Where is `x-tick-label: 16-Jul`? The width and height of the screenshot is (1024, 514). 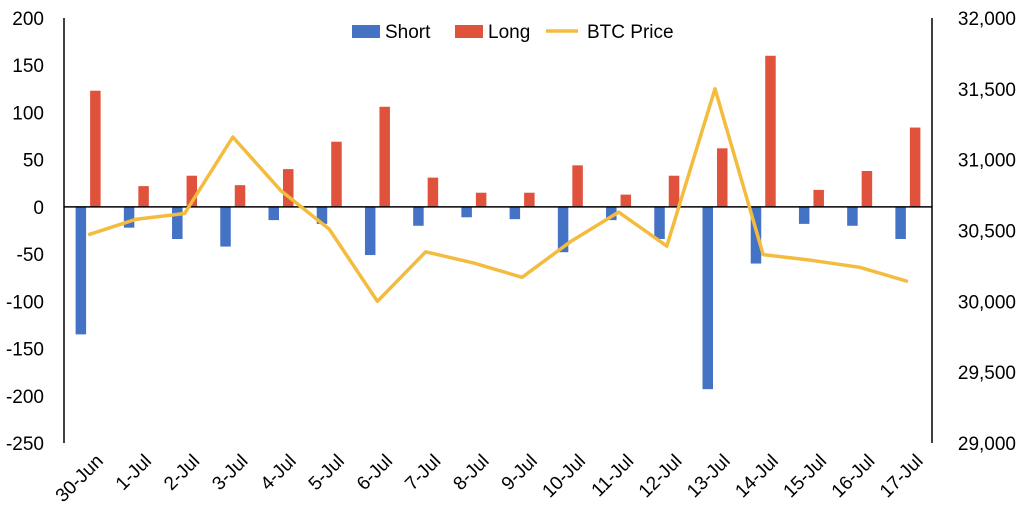 x-tick-label: 16-Jul is located at coordinates (853, 476).